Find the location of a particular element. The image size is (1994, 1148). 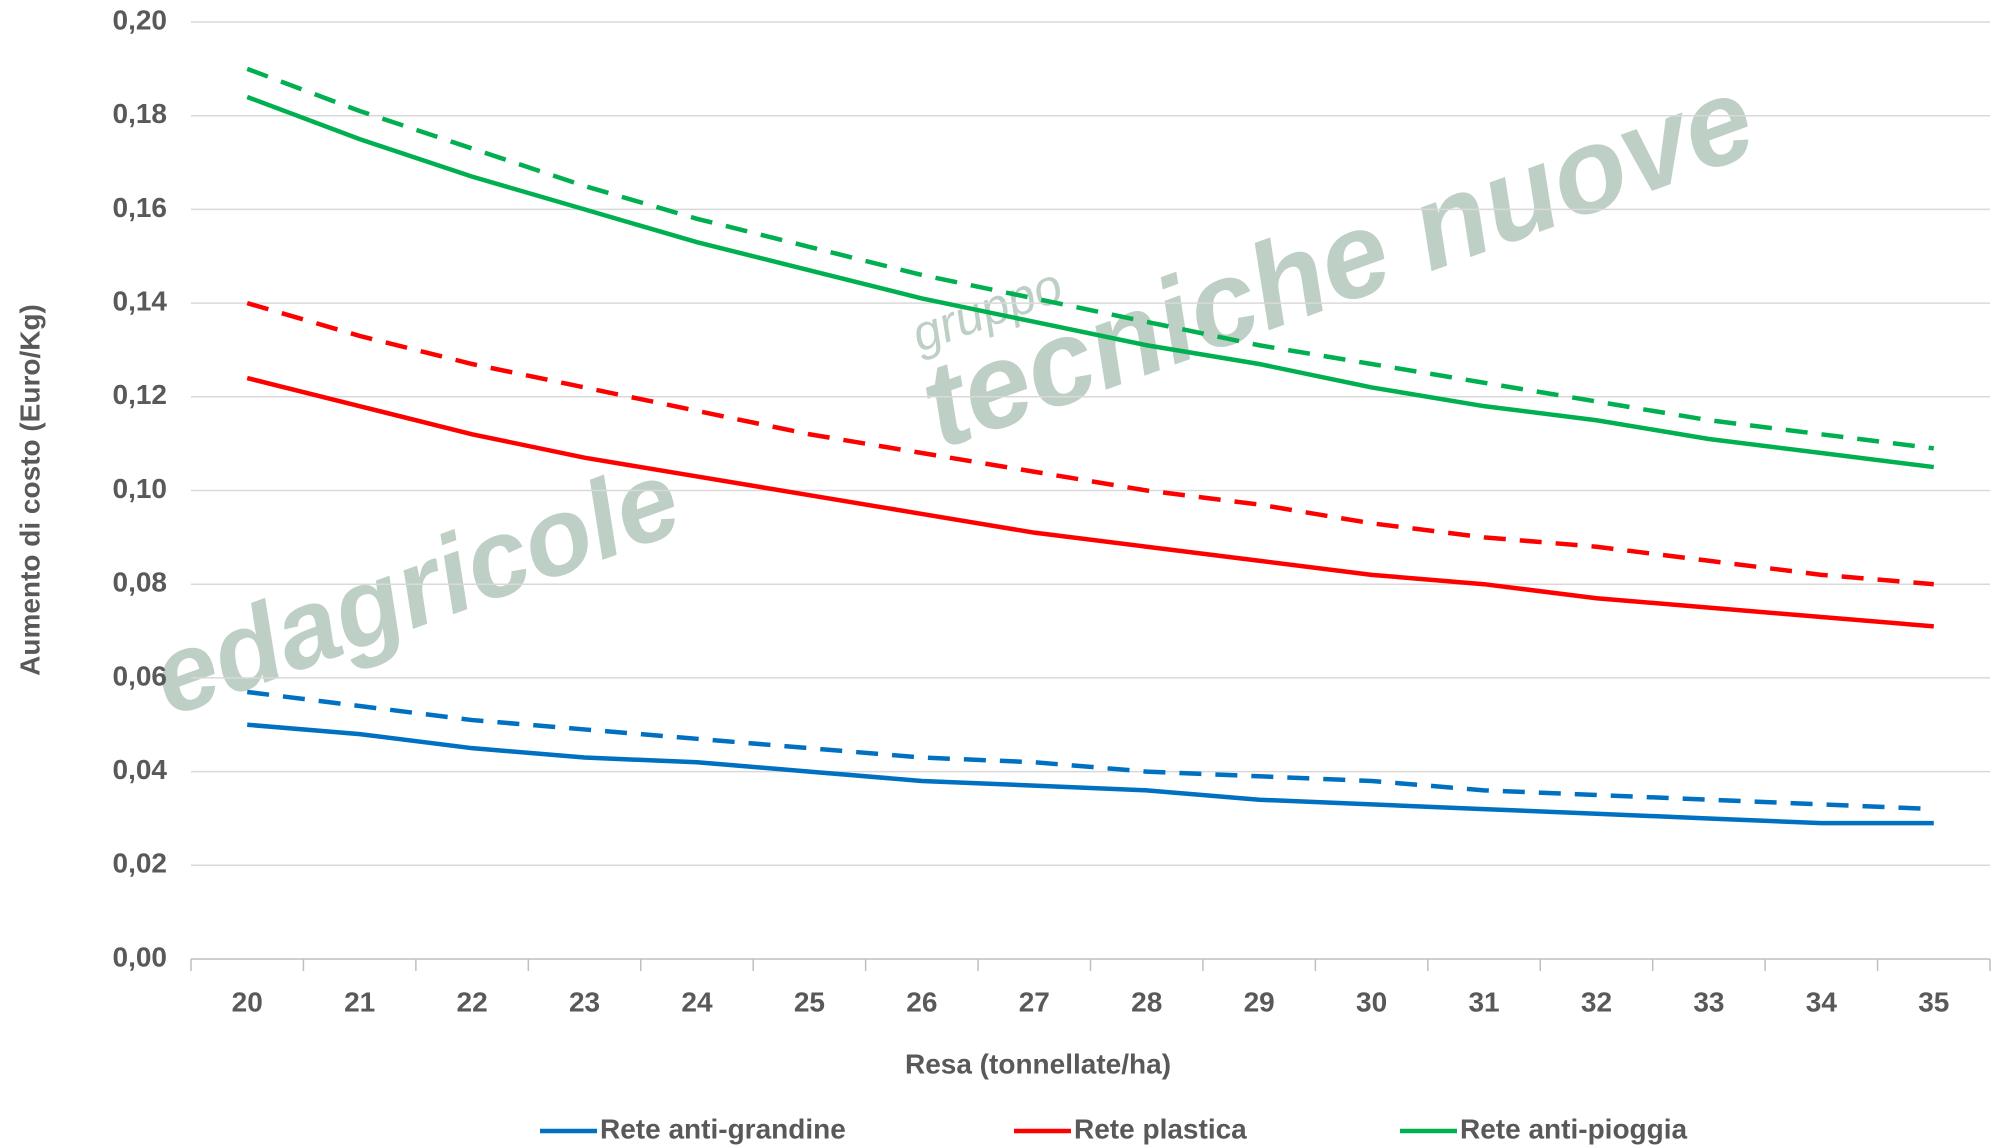

x-tick-label: 31 is located at coordinates (1483, 1001).